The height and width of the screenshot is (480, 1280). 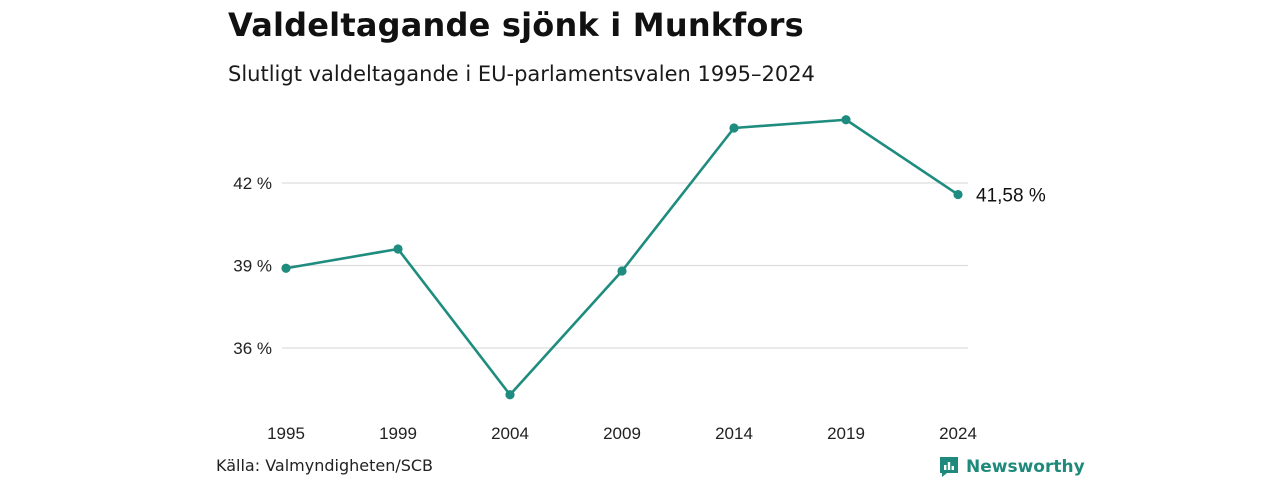 What do you see at coordinates (398, 433) in the screenshot?
I see `x-tick-label: 1999` at bounding box center [398, 433].